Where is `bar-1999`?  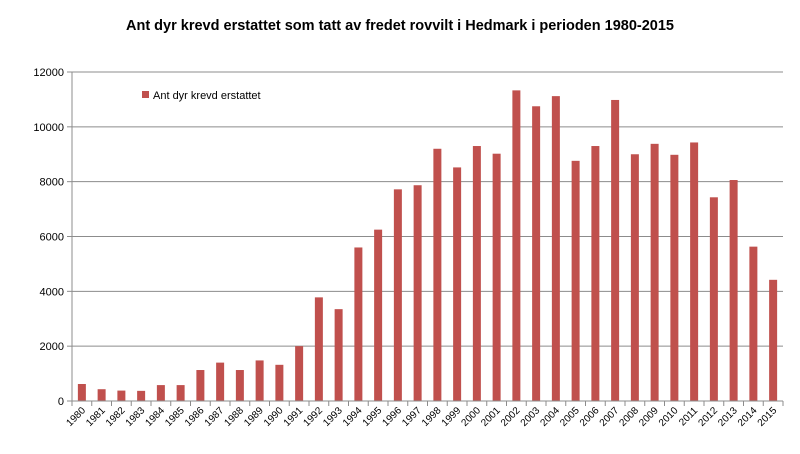
bar-1999 is located at coordinates (457, 284).